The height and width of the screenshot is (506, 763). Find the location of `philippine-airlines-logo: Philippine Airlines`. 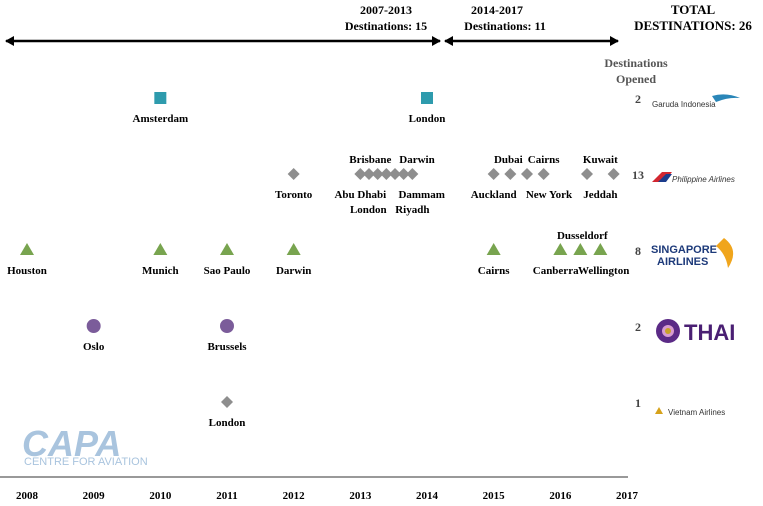

philippine-airlines-logo: Philippine Airlines is located at coordinates (693, 178).